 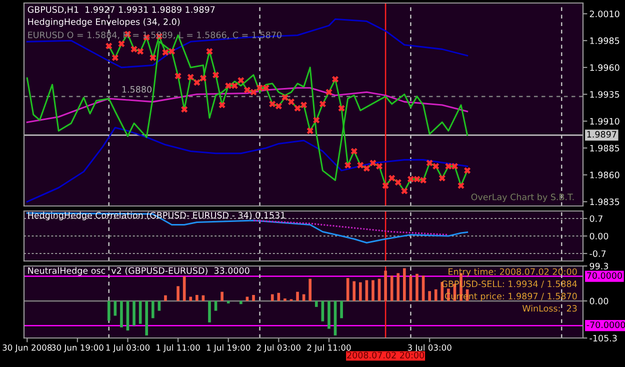 I want to click on y-tick-label: 2.0010, so click(x=605, y=14).